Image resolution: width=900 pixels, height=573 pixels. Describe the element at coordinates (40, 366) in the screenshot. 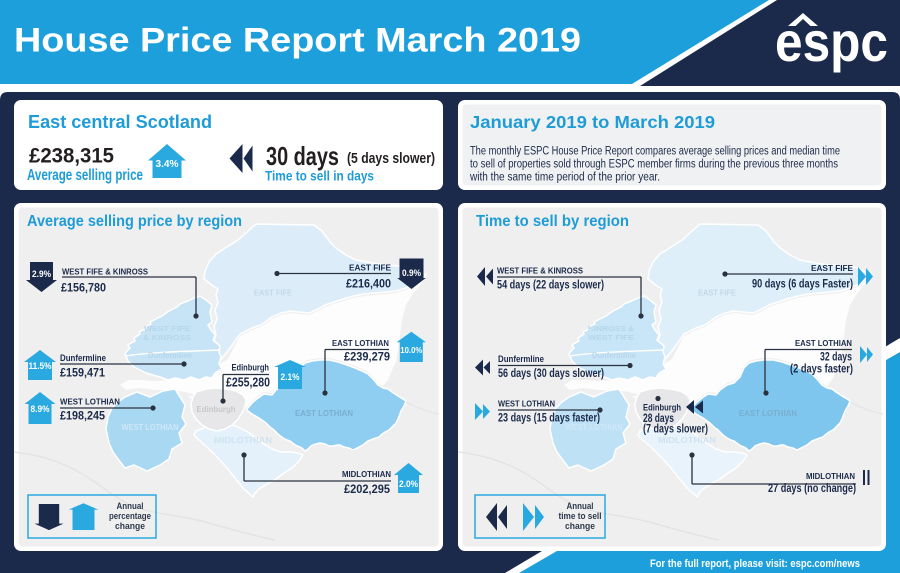

I see `svg-text: 11.5%` at that location.